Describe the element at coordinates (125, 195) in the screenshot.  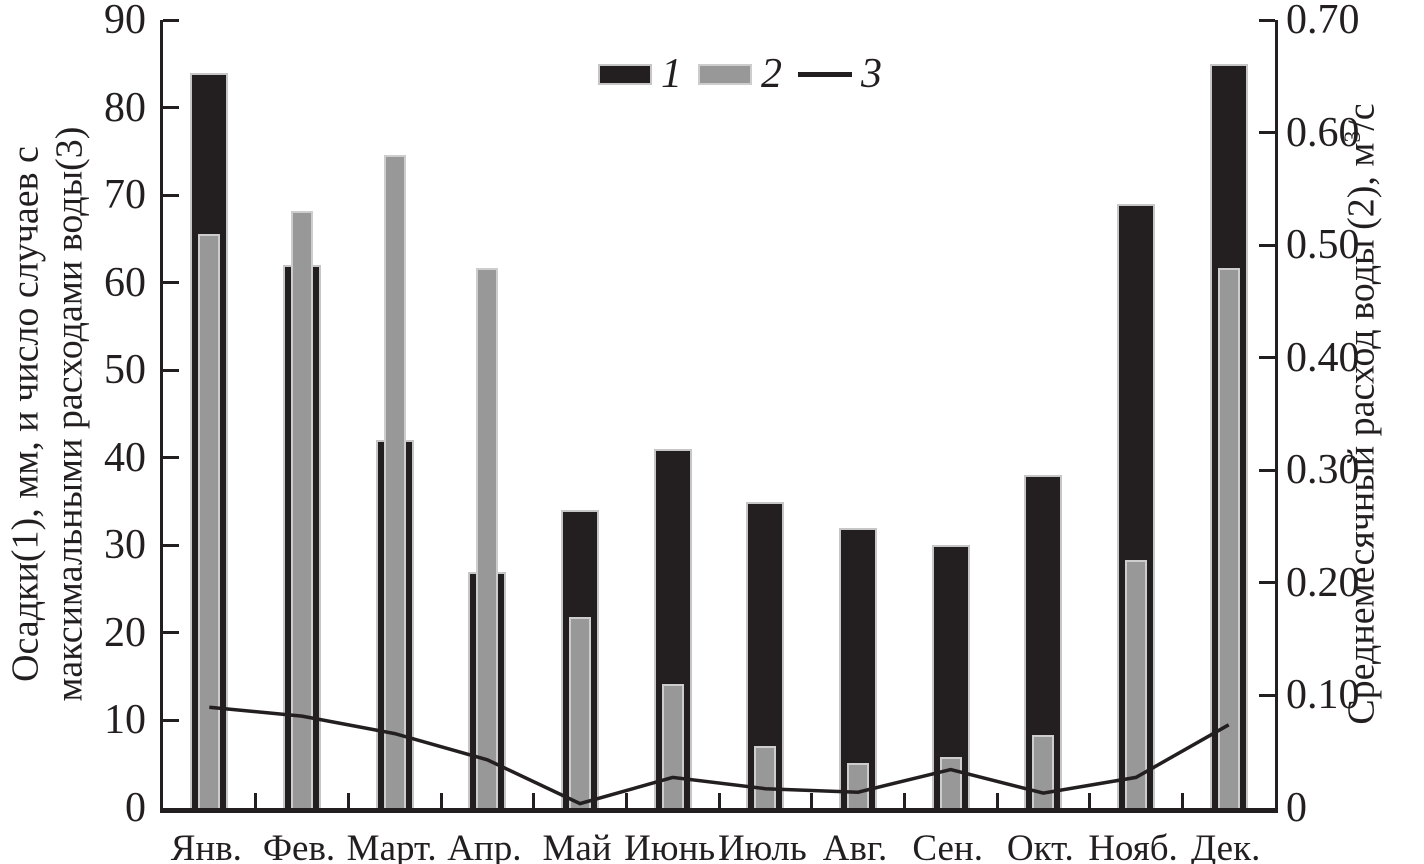
I see `left-tick-label: 70` at that location.